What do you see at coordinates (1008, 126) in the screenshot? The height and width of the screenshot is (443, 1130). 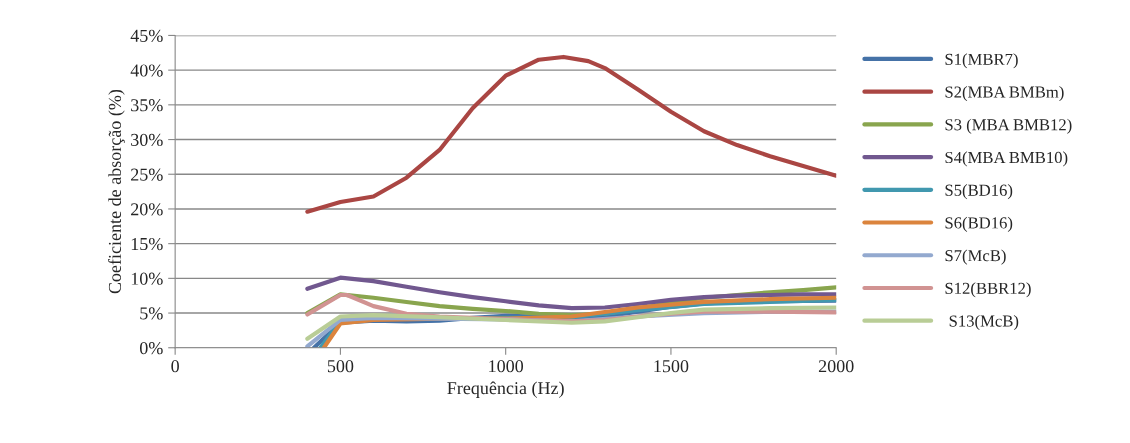 I see `legend-label: S3 (MBA BMB12)` at bounding box center [1008, 126].